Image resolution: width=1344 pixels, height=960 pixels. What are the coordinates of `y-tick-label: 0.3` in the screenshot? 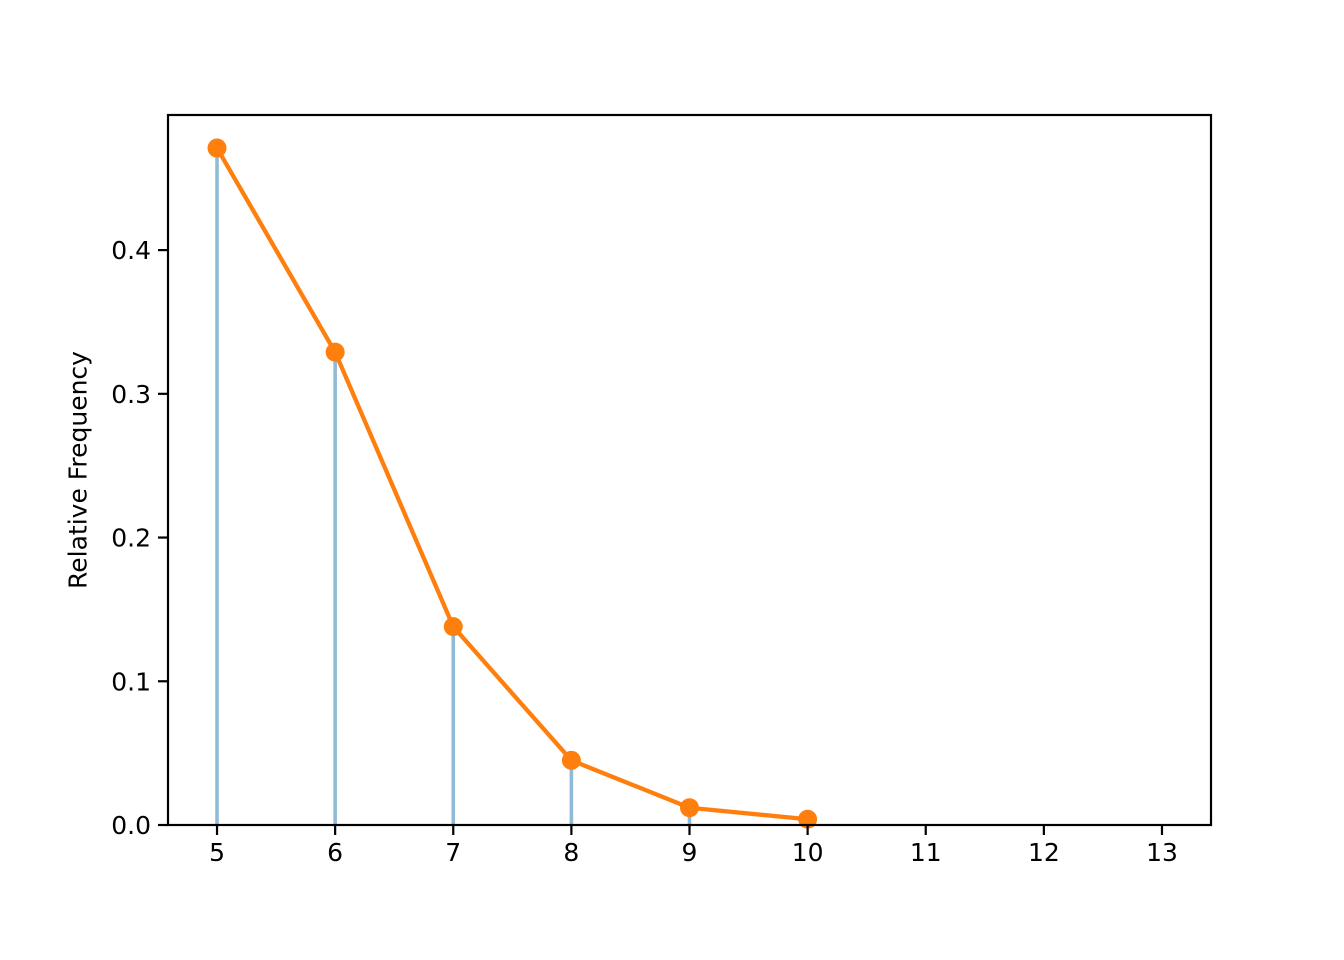 It's located at (131, 394).